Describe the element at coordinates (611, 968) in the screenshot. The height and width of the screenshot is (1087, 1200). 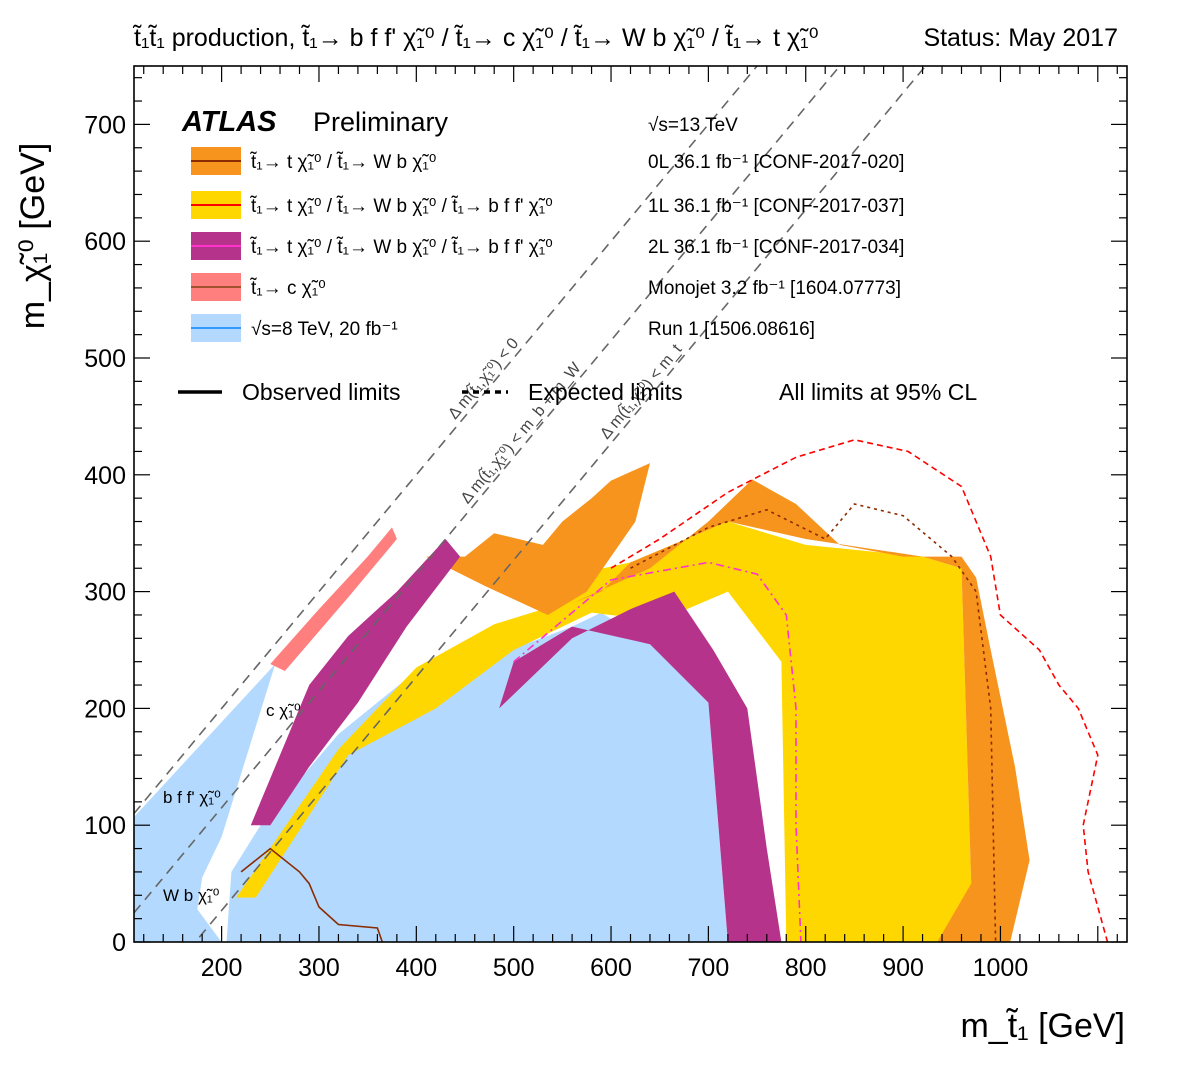
I see `x-tick-label: 600` at that location.